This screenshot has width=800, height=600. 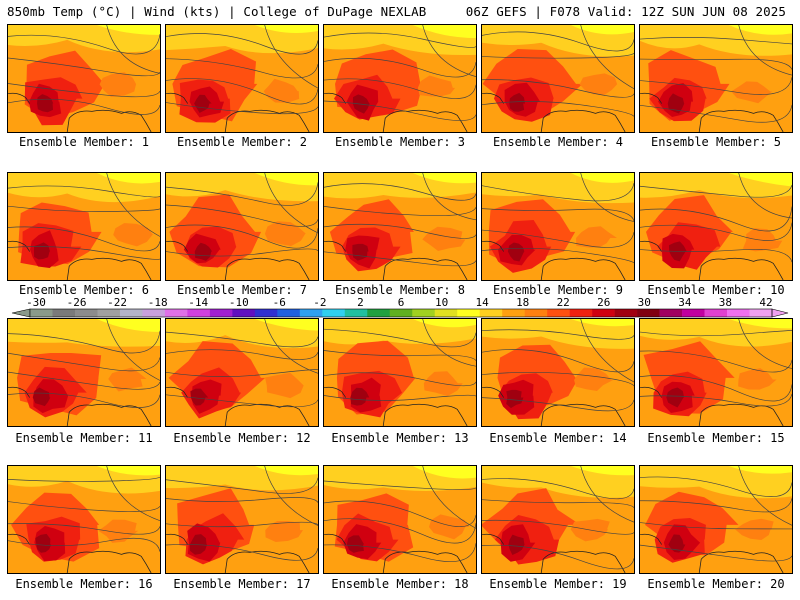 I want to click on scale-tick-label: 30, so click(x=644, y=302).